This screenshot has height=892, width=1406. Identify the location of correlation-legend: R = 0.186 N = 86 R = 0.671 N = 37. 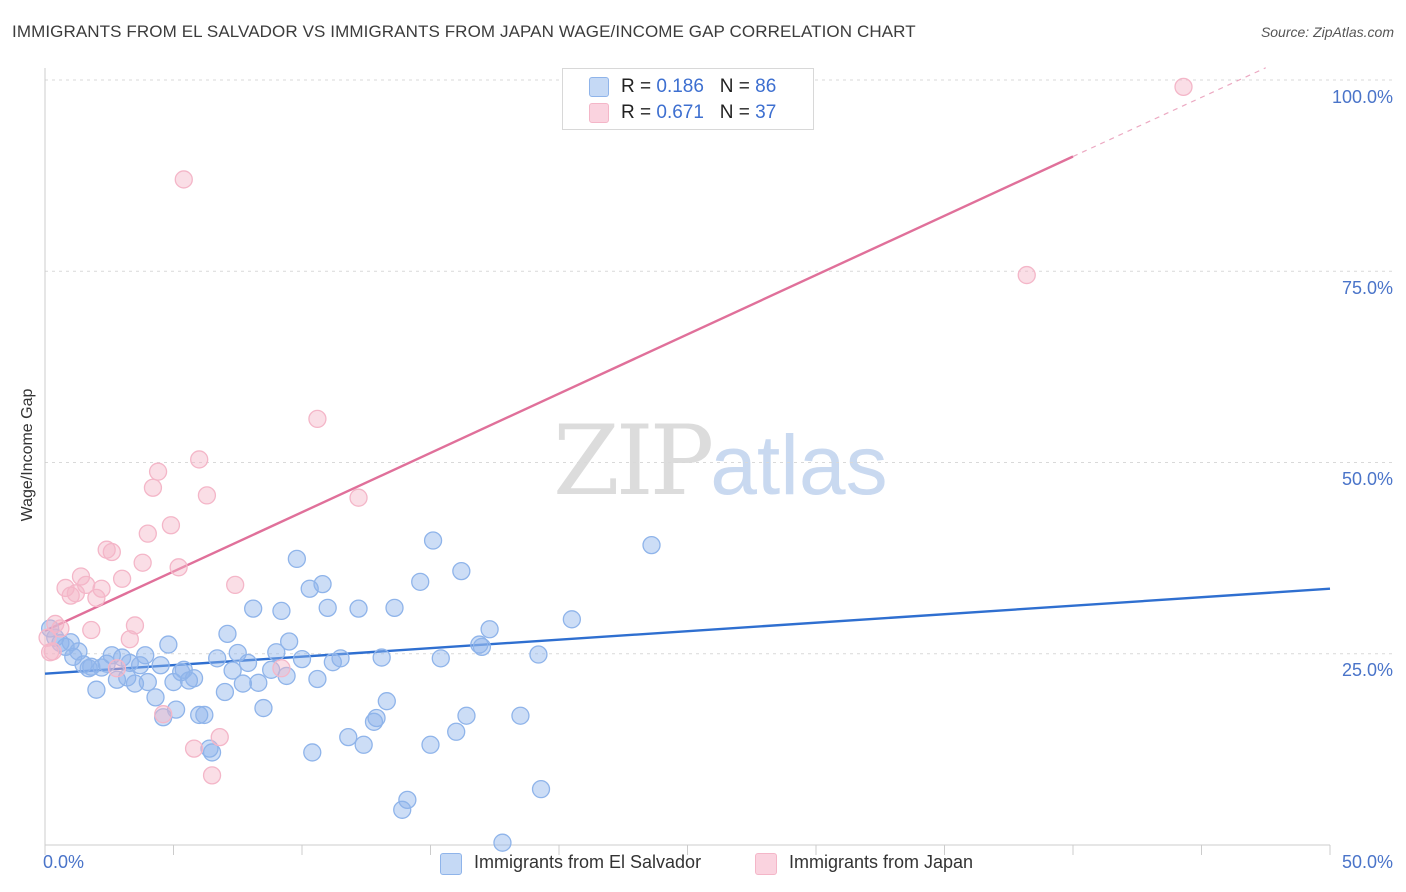
(688, 99).